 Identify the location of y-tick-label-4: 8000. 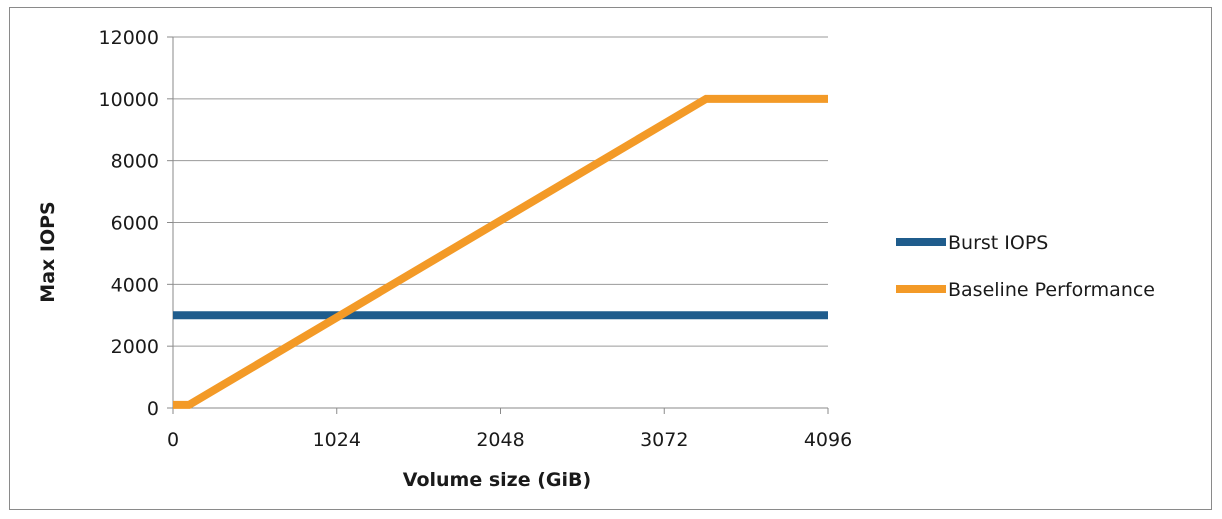
(135, 162).